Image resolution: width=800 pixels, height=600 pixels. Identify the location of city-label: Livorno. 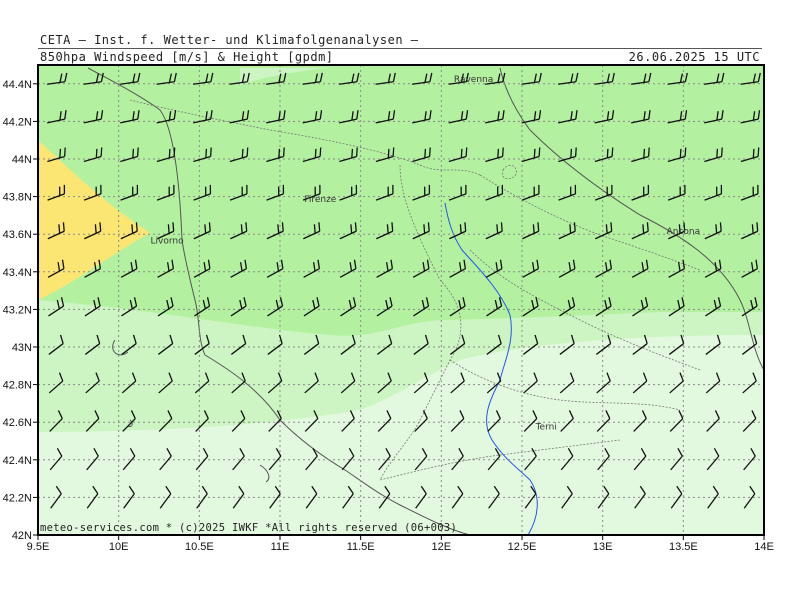
(168, 242).